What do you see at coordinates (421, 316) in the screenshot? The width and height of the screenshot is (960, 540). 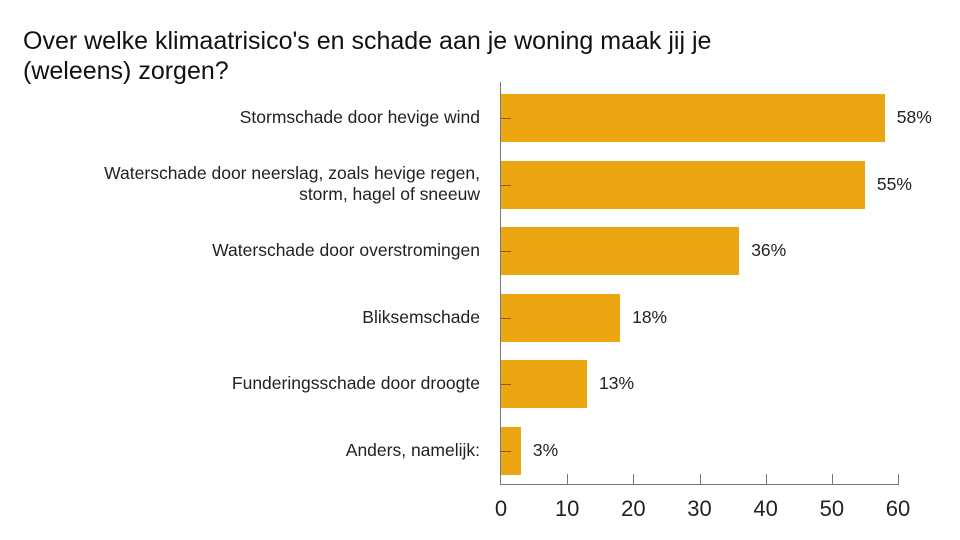 I see `category-label: Bliksemschade` at bounding box center [421, 316].